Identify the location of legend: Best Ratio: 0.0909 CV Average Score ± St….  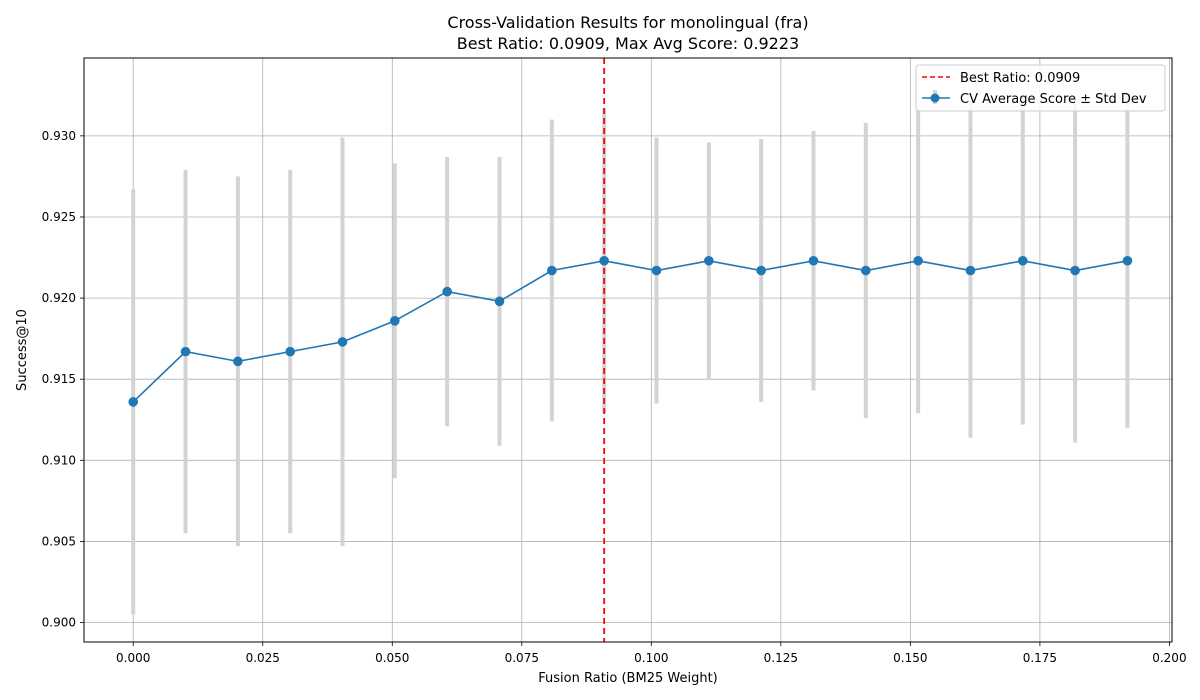
(1040, 88).